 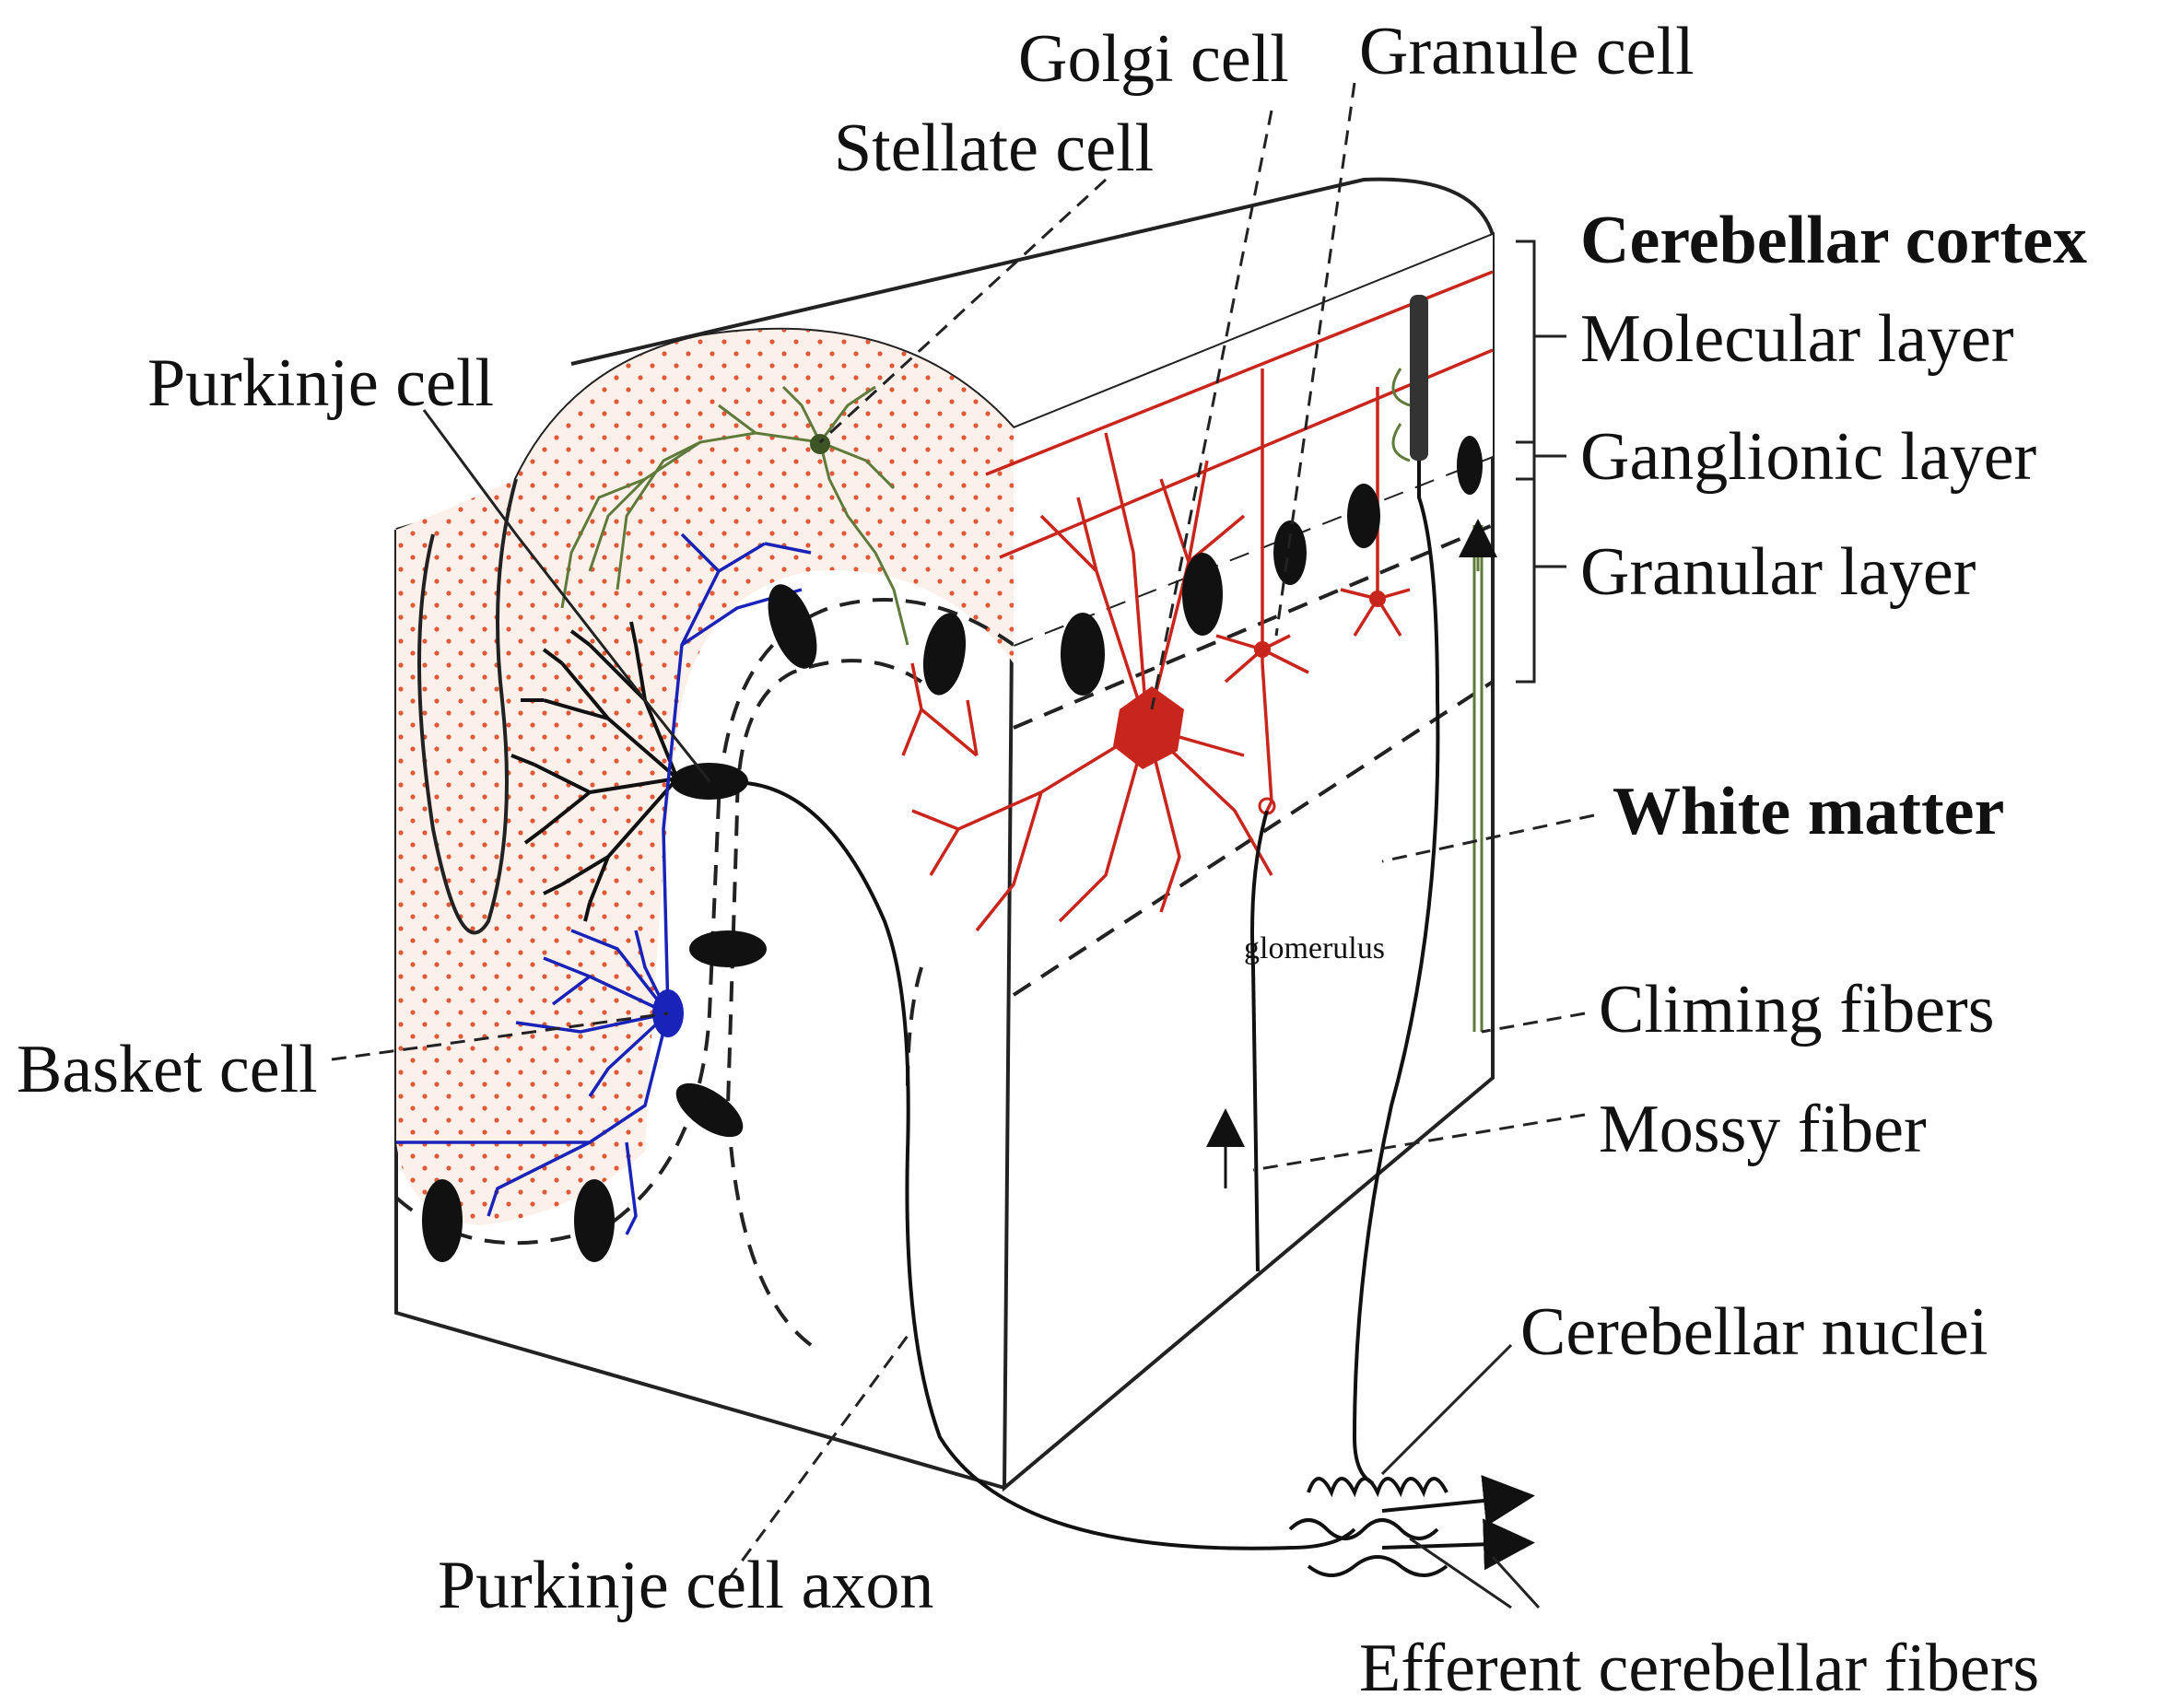 I want to click on label-basket-cell: Basket cell, so click(x=168, y=1069).